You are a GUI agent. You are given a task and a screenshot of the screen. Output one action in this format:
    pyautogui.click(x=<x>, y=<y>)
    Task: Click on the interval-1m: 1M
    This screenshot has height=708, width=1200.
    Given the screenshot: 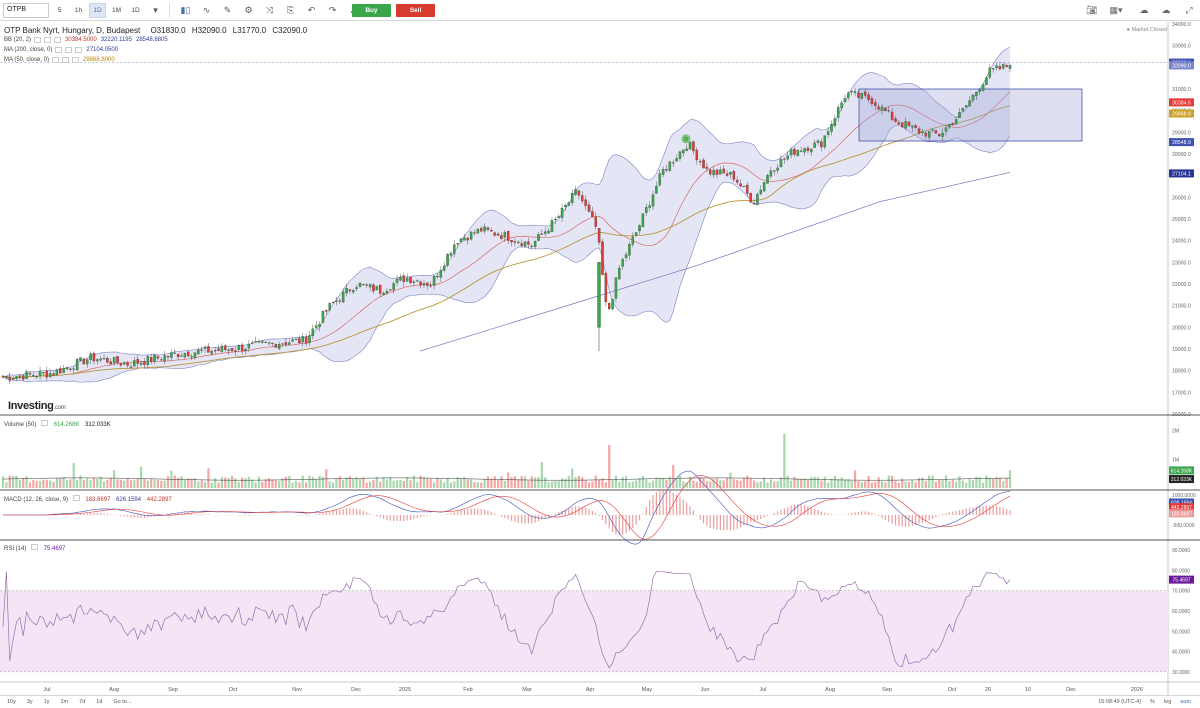 What is the action you would take?
    pyautogui.click(x=116, y=10)
    